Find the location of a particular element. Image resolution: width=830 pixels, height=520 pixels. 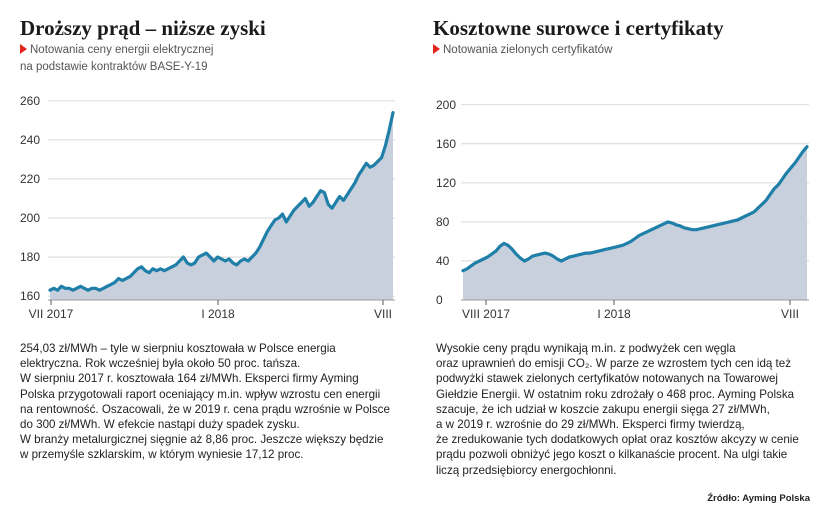

y-tick-label: 180 is located at coordinates (30, 257).